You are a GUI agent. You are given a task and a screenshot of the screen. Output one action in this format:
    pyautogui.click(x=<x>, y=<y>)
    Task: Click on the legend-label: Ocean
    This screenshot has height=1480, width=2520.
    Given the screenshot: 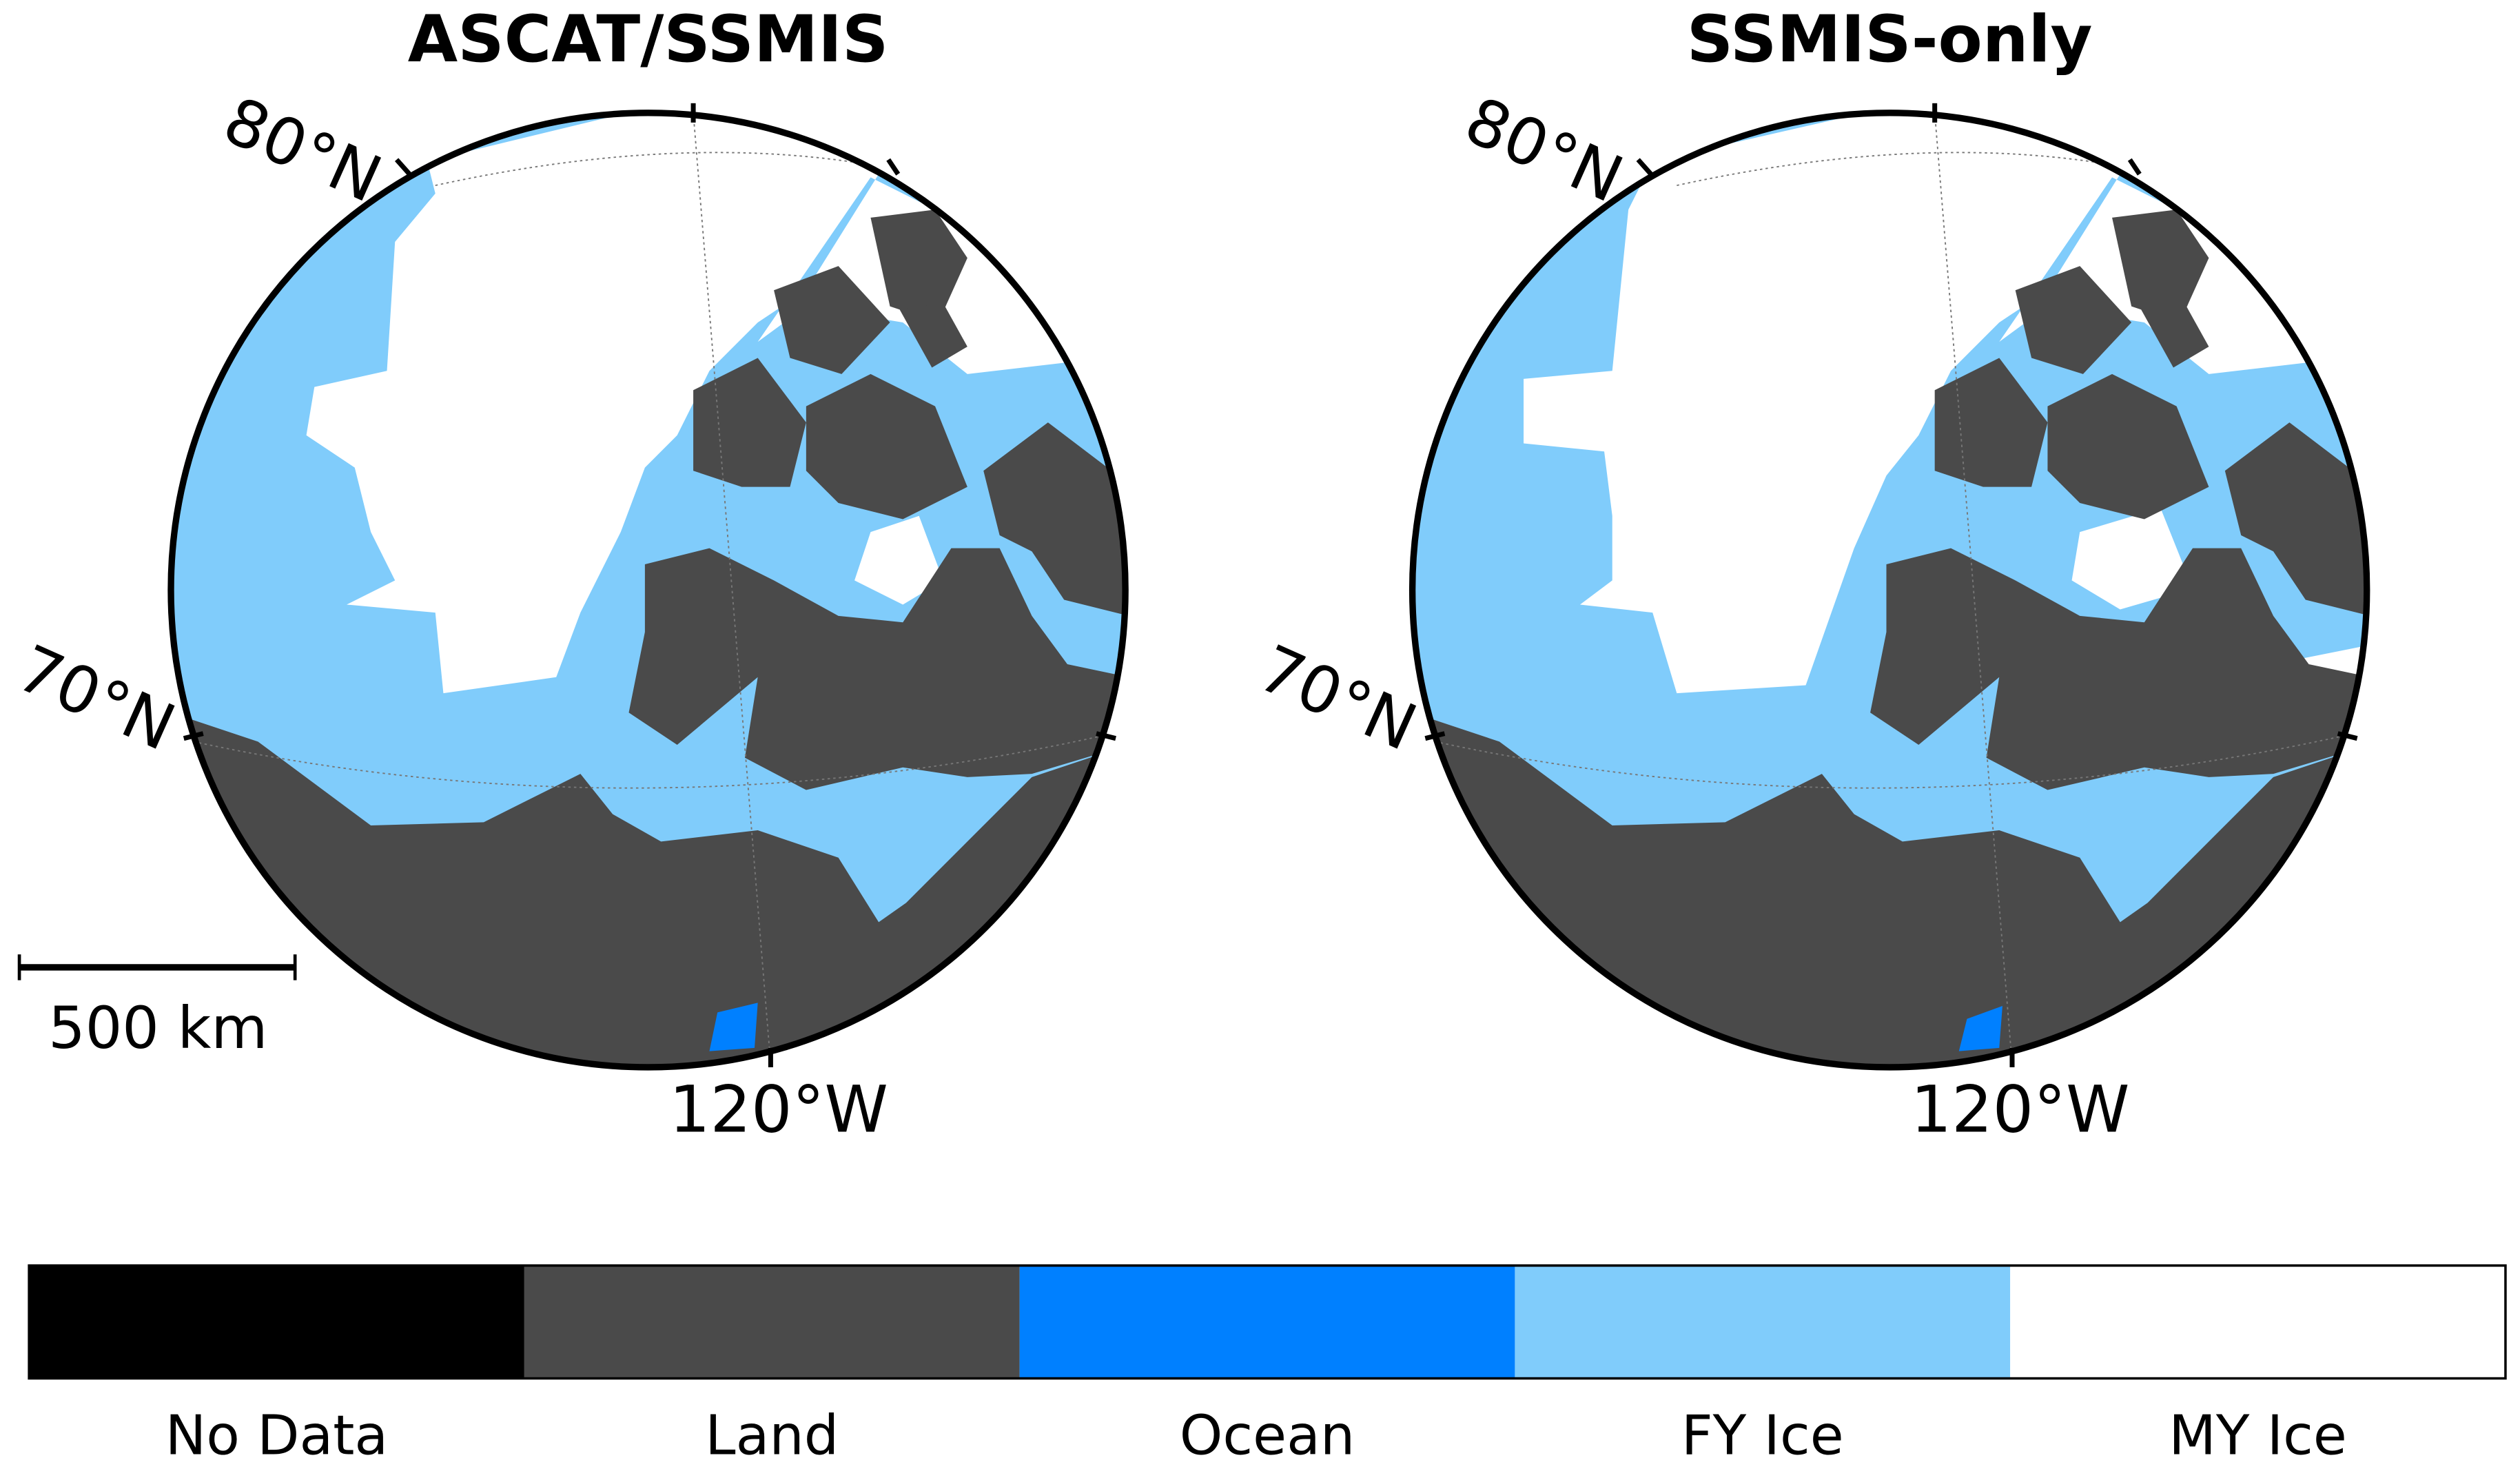 What is the action you would take?
    pyautogui.click(x=1267, y=1436)
    